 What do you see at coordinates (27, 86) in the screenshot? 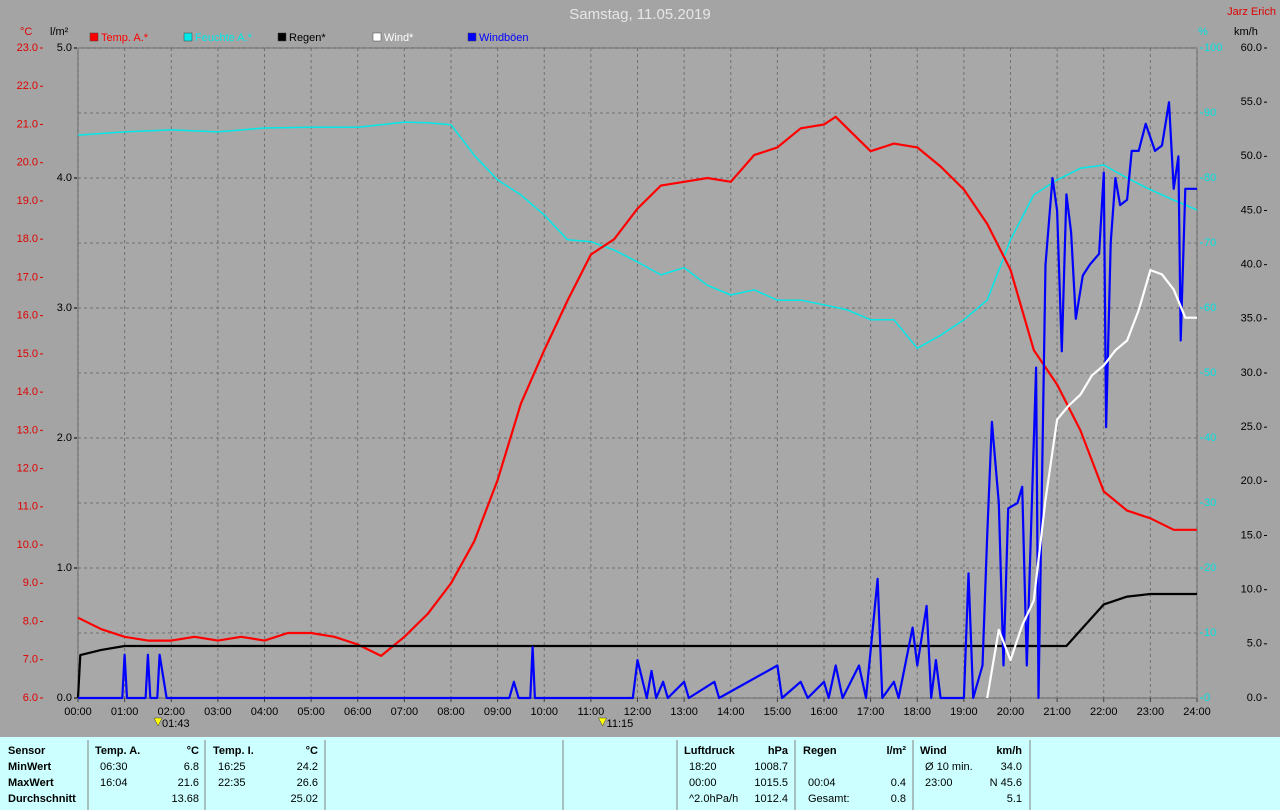
I see `y-tick-label: 22.0` at bounding box center [27, 86].